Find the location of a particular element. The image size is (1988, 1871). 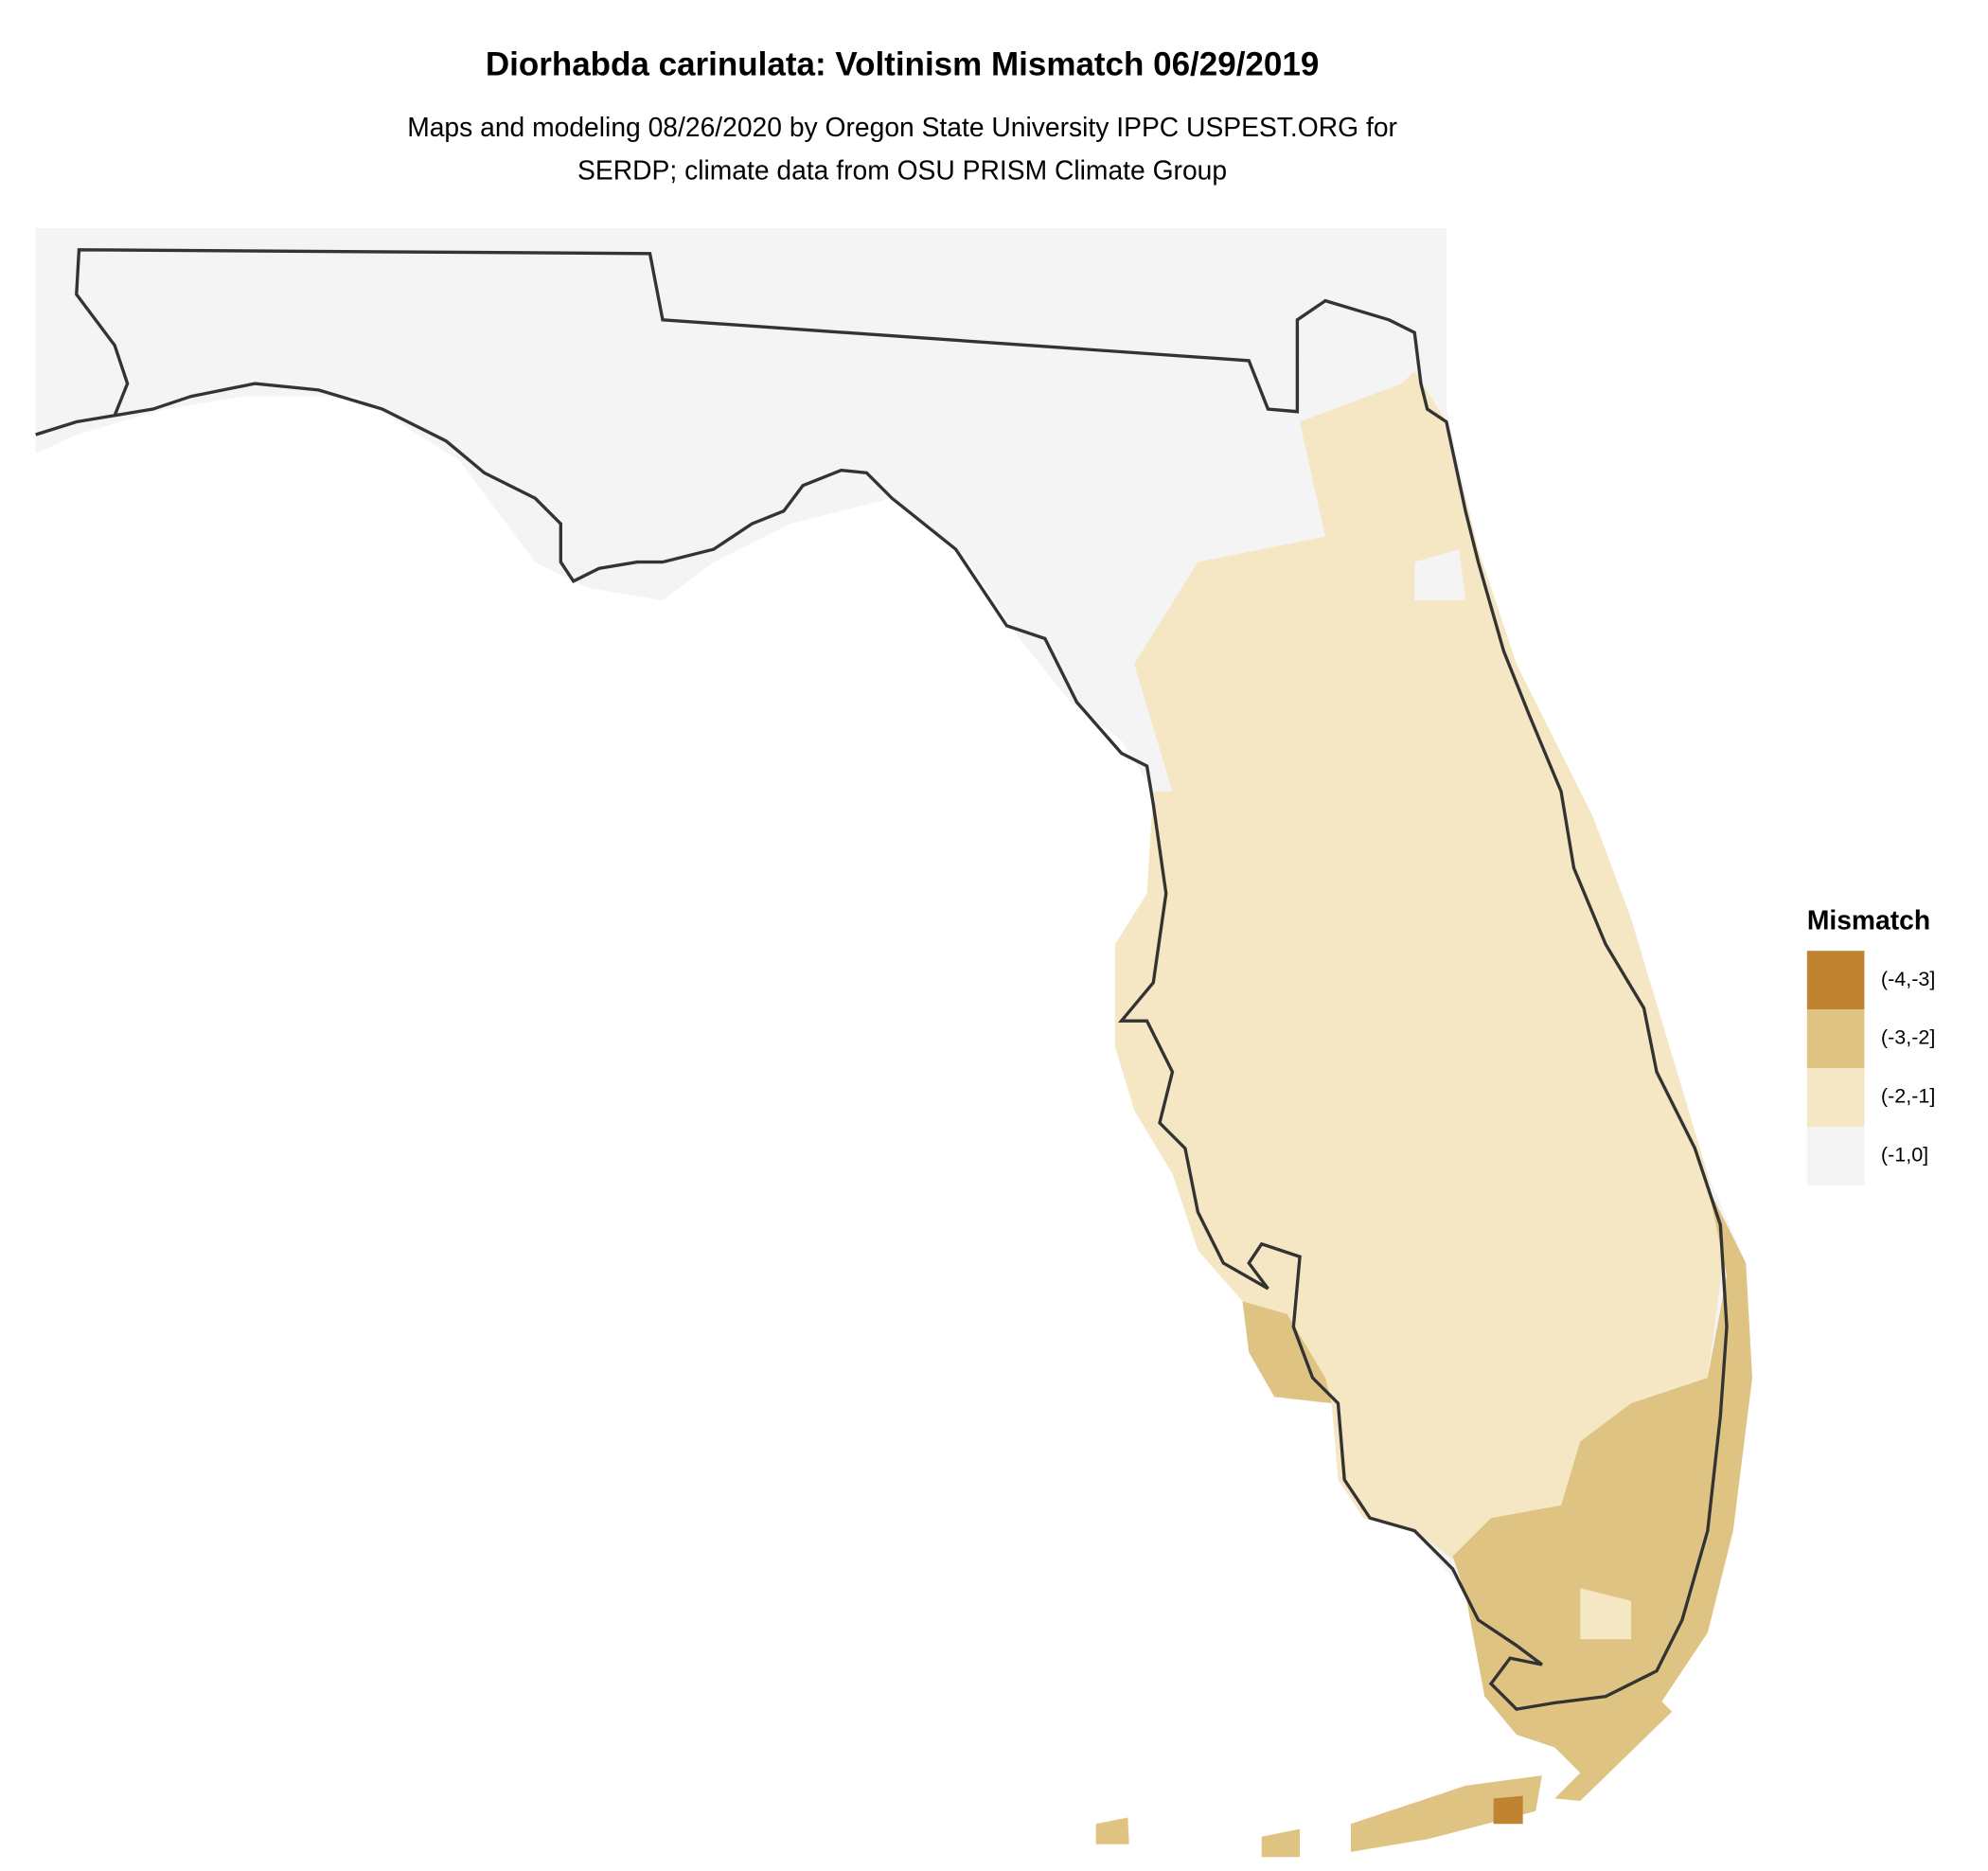

legend-label: (-2,-1] is located at coordinates (1908, 1096).